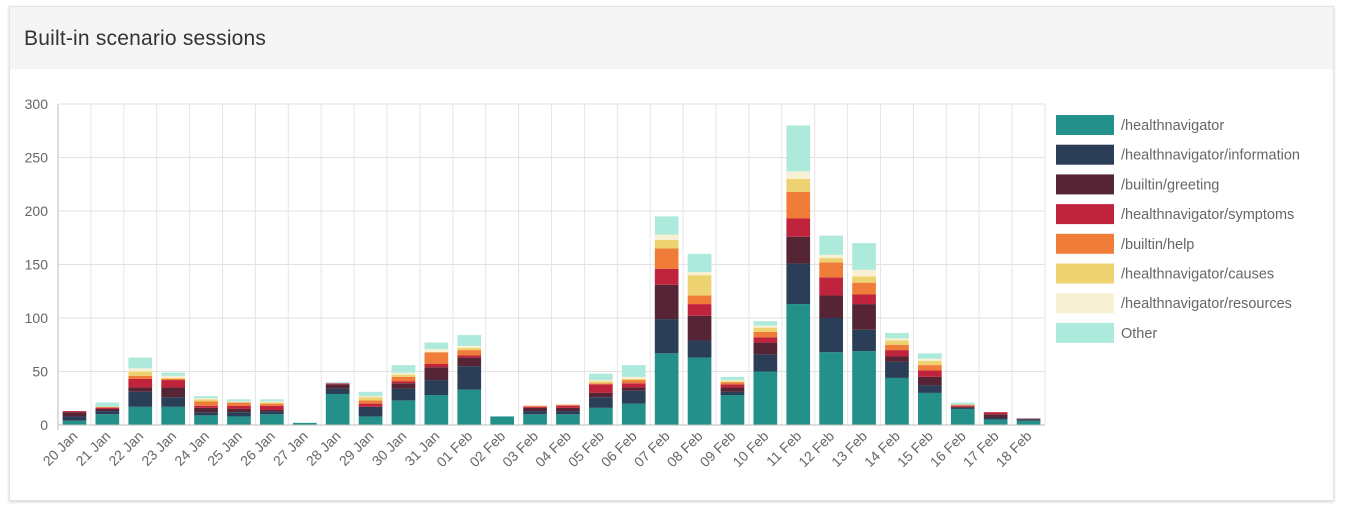 Image resolution: width=1346 pixels, height=515 pixels. Describe the element at coordinates (1140, 125) in the screenshot. I see `legend-item: /healthnavigator` at that location.